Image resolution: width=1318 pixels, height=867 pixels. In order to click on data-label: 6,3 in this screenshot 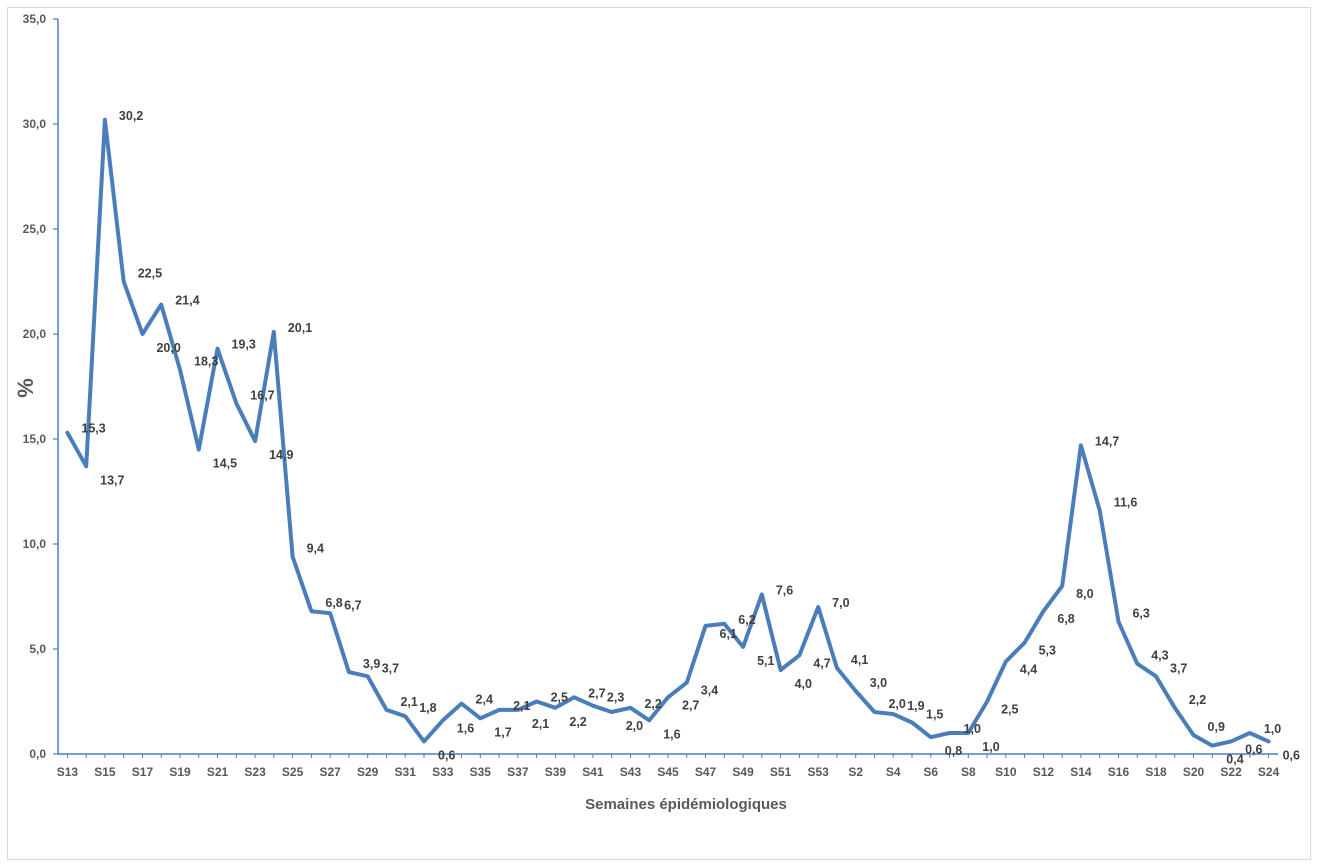, I will do `click(1140, 614)`.